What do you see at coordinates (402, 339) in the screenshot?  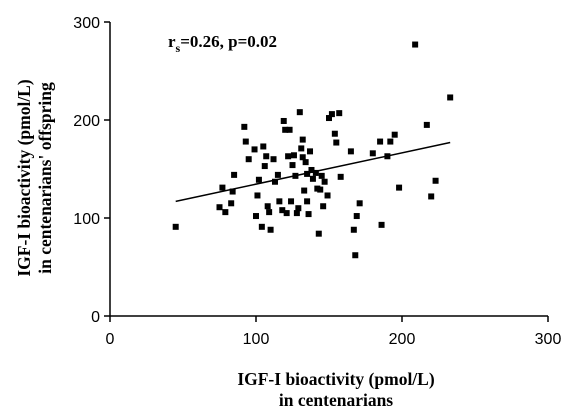 I see `x-tick-label: 200` at bounding box center [402, 339].